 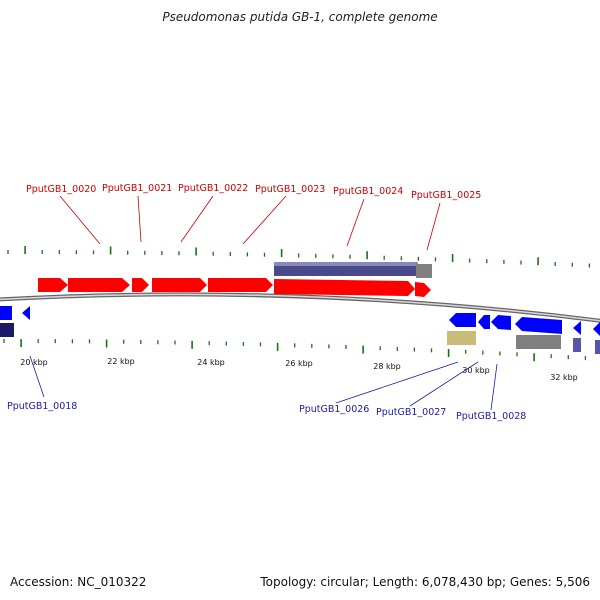 I want to click on label-PputGB1_0022: PputGB1_0022, so click(x=213, y=188).